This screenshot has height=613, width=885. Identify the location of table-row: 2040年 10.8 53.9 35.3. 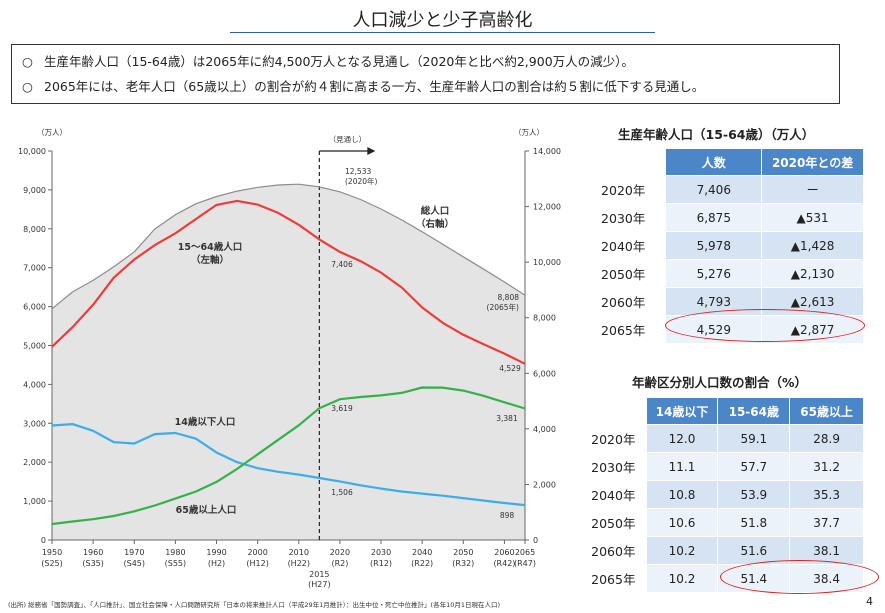
(722, 494).